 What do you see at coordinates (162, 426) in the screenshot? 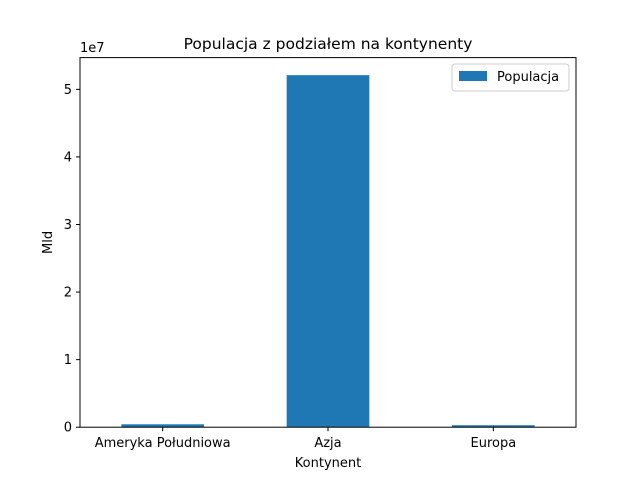
I see `bar-ameryka-południowa` at bounding box center [162, 426].